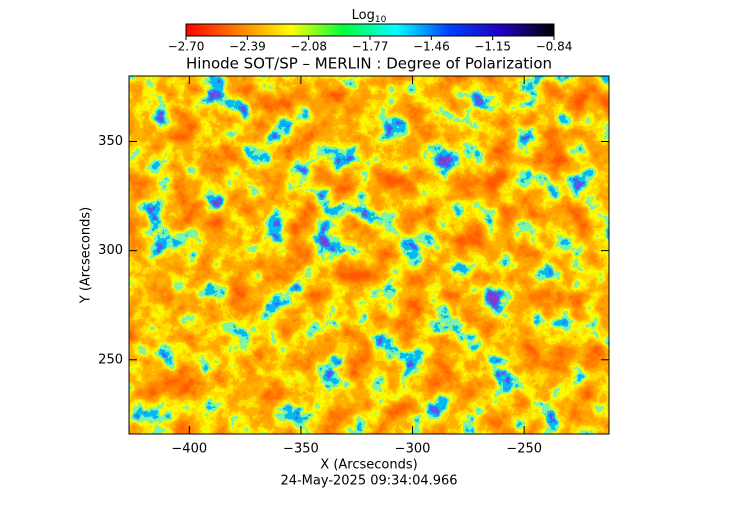  What do you see at coordinates (186, 47) in the screenshot?
I see `colorbar-tick-label: −2.70` at bounding box center [186, 47].